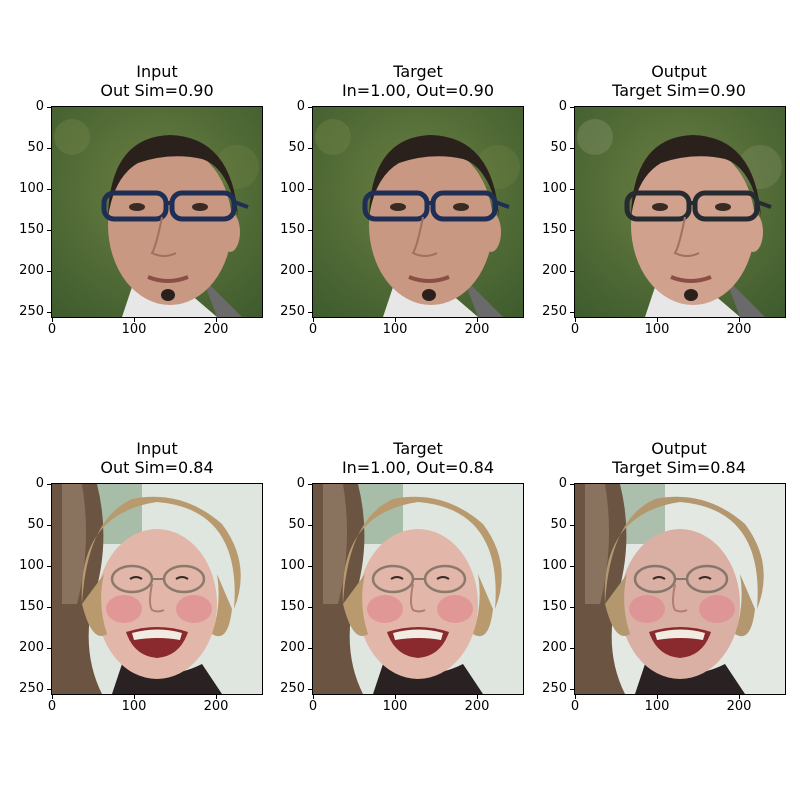 Image resolution: width=800 pixels, height=800 pixels. Describe the element at coordinates (679, 448) in the screenshot. I see `panel-title-line1: Output` at that location.